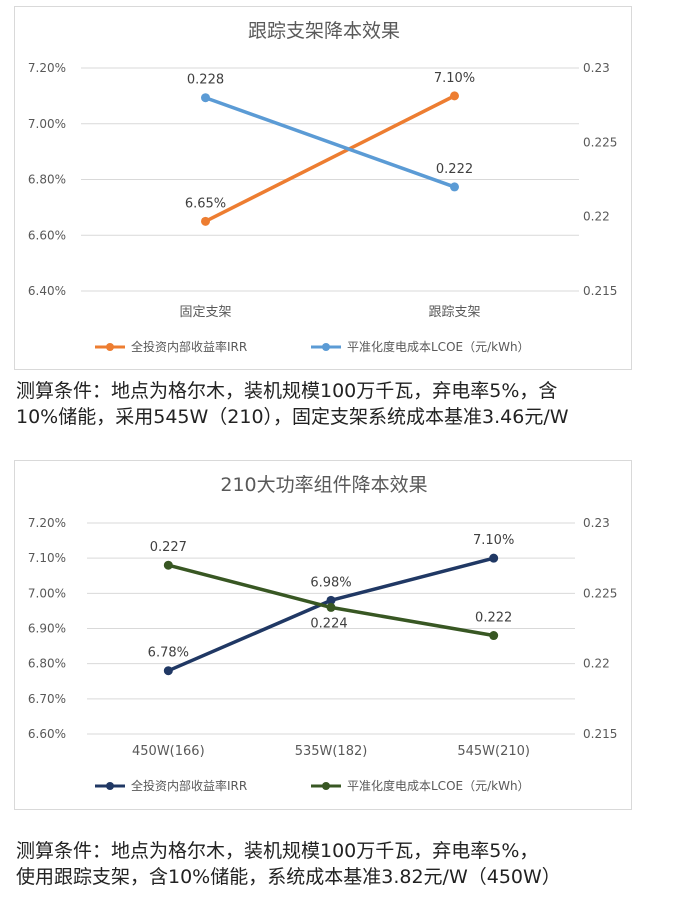 The height and width of the screenshot is (904, 700). What do you see at coordinates (205, 203) in the screenshot?
I see `data-label: 6.65%` at bounding box center [205, 203].